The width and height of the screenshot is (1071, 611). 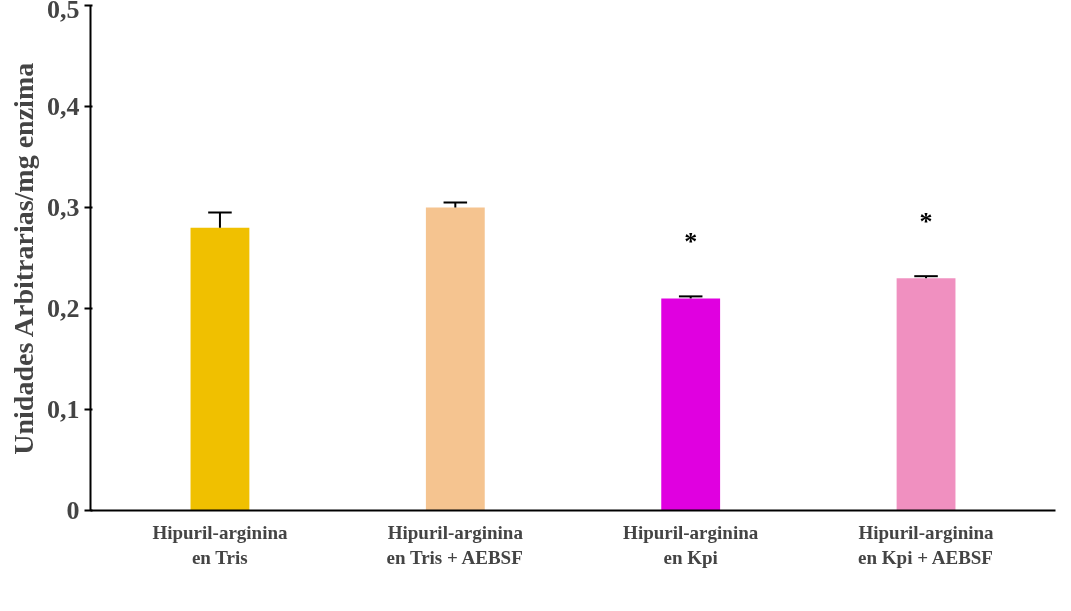 I want to click on x-tick-label: Hipuril-arginina en Tris + AEBSF, so click(x=455, y=544).